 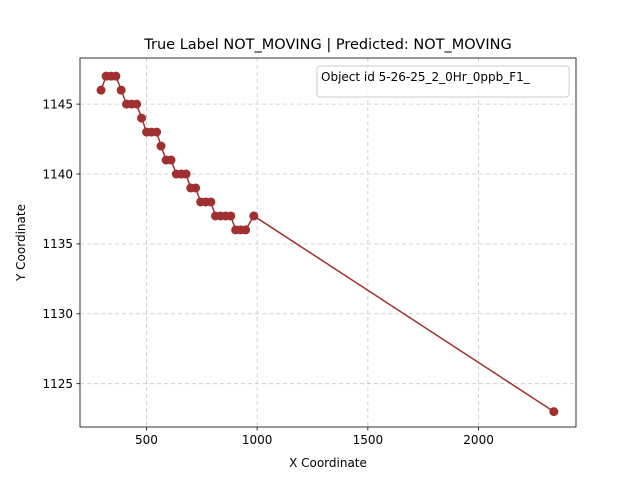 I want to click on y-tick-label: 1125, so click(x=57, y=384).